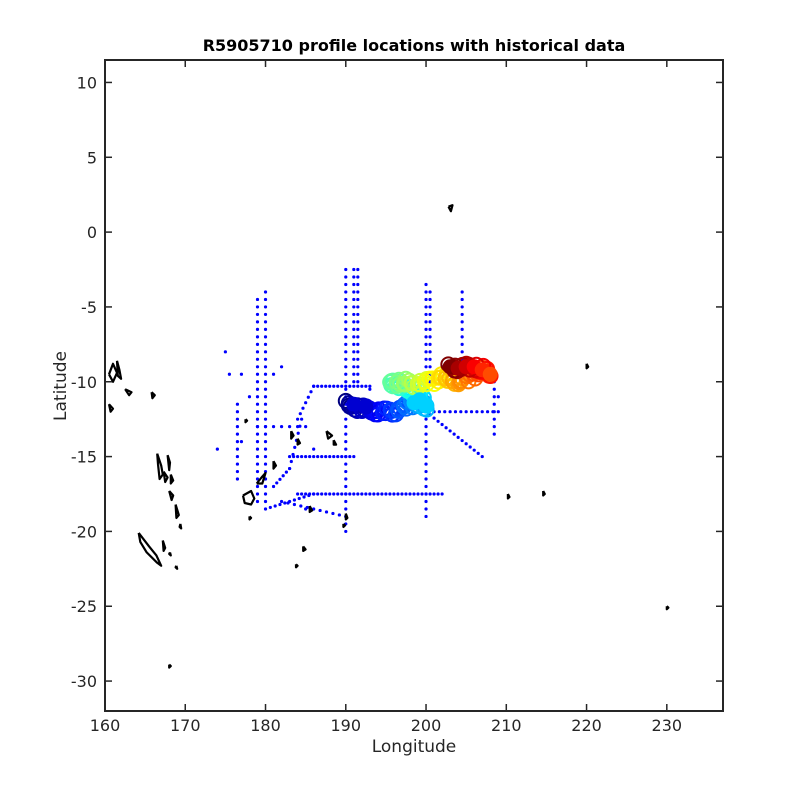  I want to click on x-axis-label: Longitude, so click(414, 747).